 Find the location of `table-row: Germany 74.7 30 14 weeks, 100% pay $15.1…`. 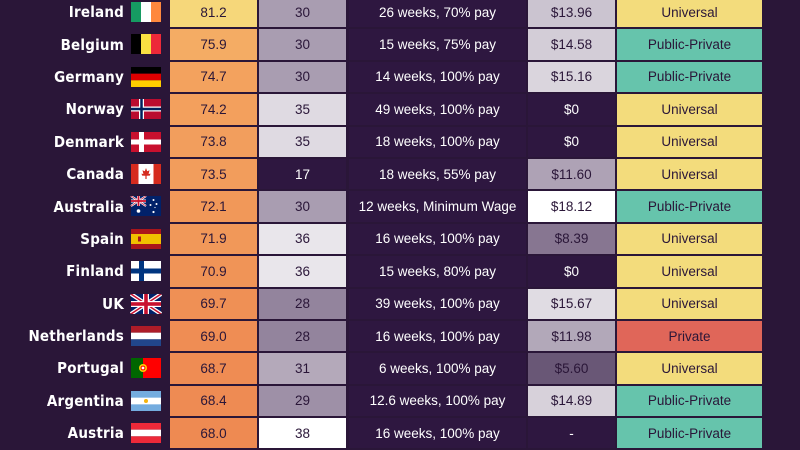

table-row: Germany 74.7 30 14 weeks, 100% pay $15.1… is located at coordinates (400, 77).